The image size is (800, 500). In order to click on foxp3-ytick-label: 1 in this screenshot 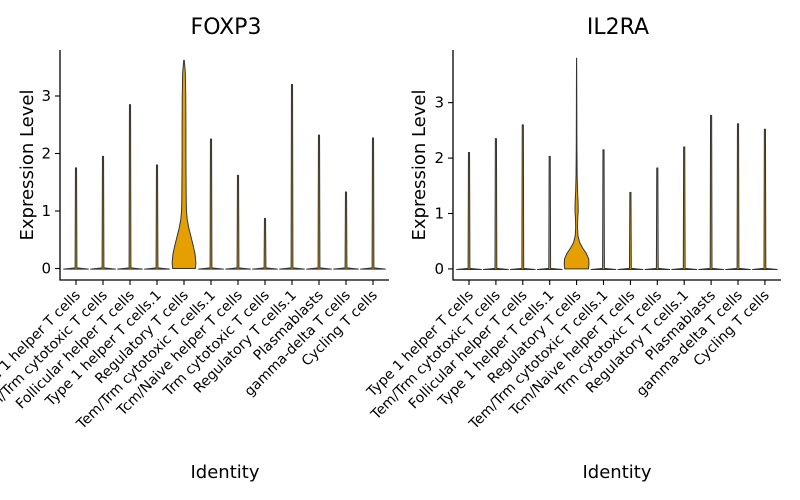, I will do `click(46, 211)`.